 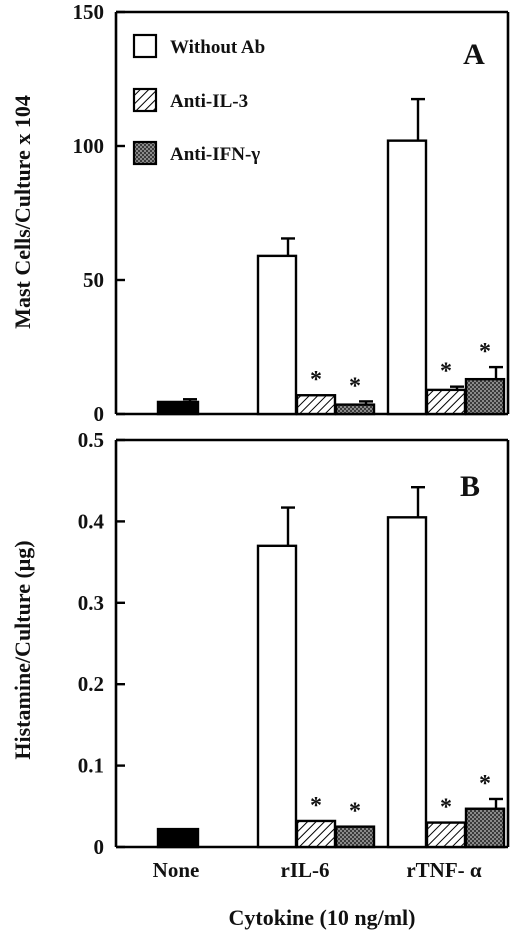 What do you see at coordinates (145, 46) in the screenshot?
I see `legend-swatch-without-ab` at bounding box center [145, 46].